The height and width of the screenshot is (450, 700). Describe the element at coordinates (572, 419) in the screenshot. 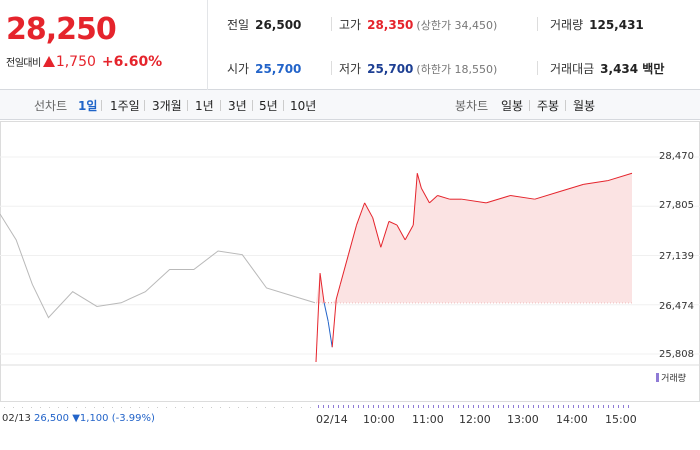

I see `x-tick-label: 14:00` at that location.